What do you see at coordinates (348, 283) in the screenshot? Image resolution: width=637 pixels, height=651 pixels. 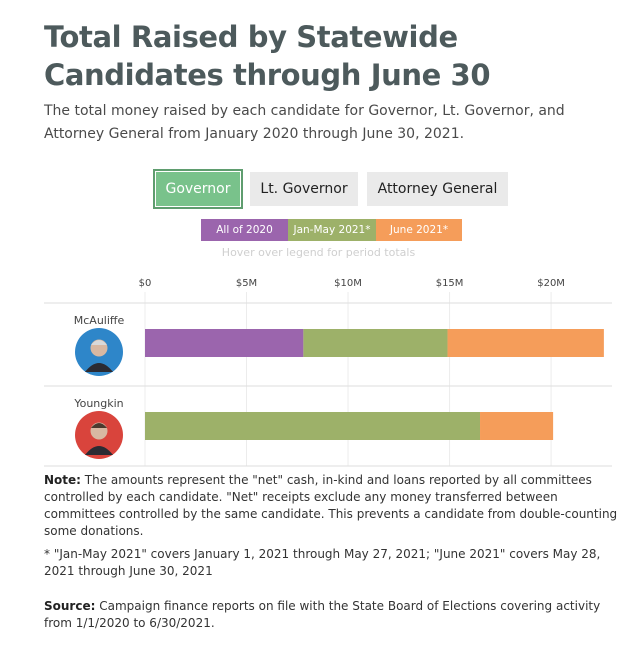 I see `x-tick-label: $10M` at bounding box center [348, 283].